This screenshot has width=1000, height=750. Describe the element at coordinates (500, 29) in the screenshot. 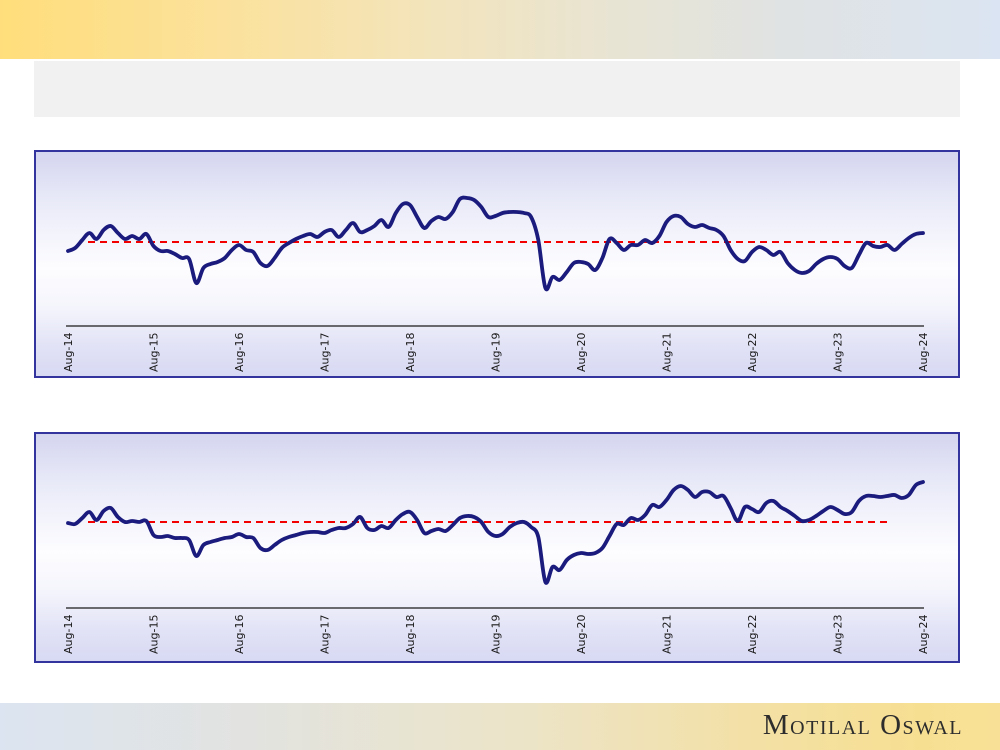

I see `header-gradient-band` at that location.